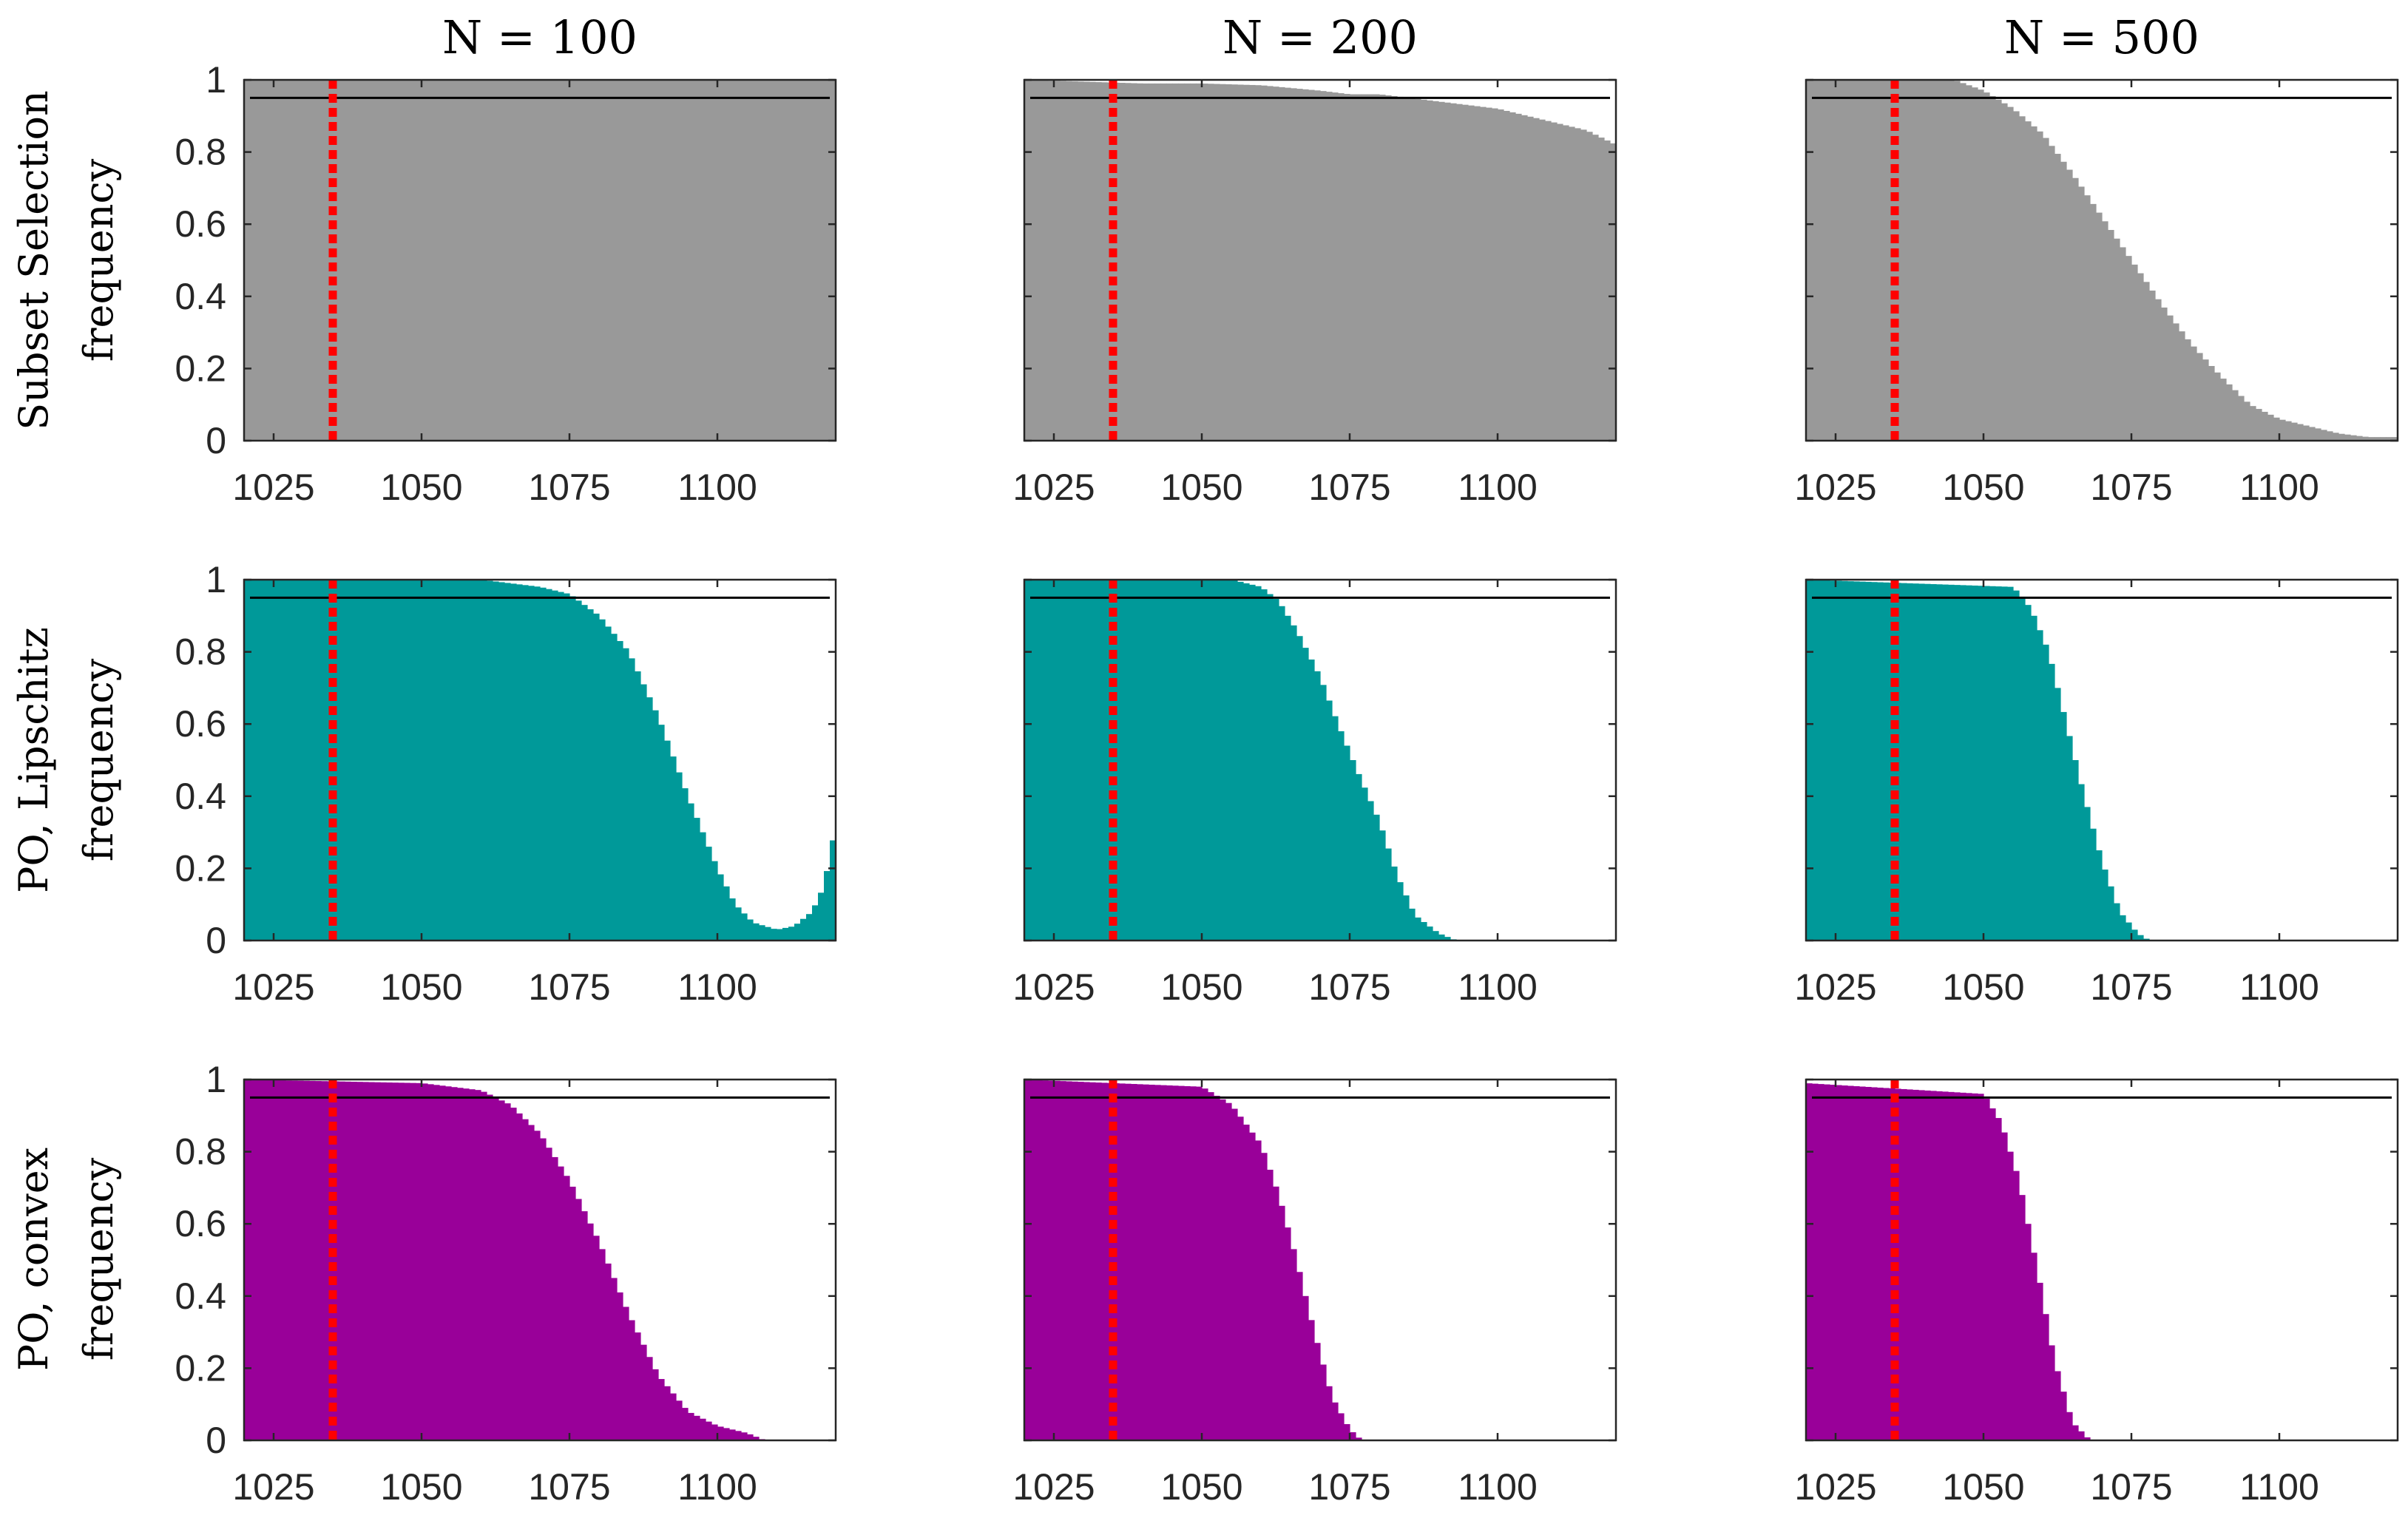 This screenshot has width=2408, height=1535. I want to click on y-tick-label: 0.4, so click(200, 796).